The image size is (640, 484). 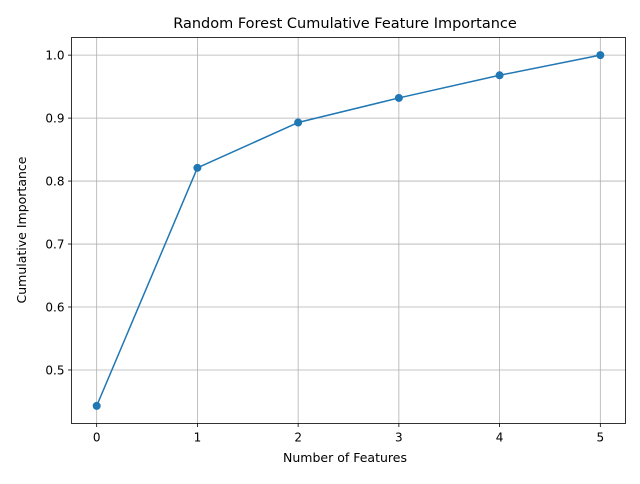 I want to click on y-axis-label: Cumulative Importance, so click(x=21, y=229).